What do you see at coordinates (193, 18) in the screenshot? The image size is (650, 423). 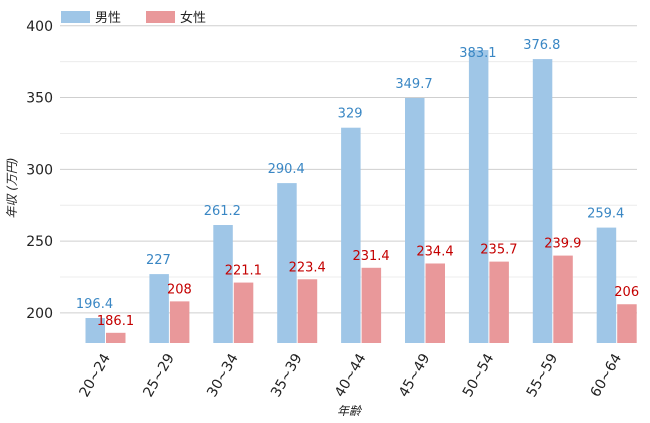 I see `legend-label: 女性` at bounding box center [193, 18].